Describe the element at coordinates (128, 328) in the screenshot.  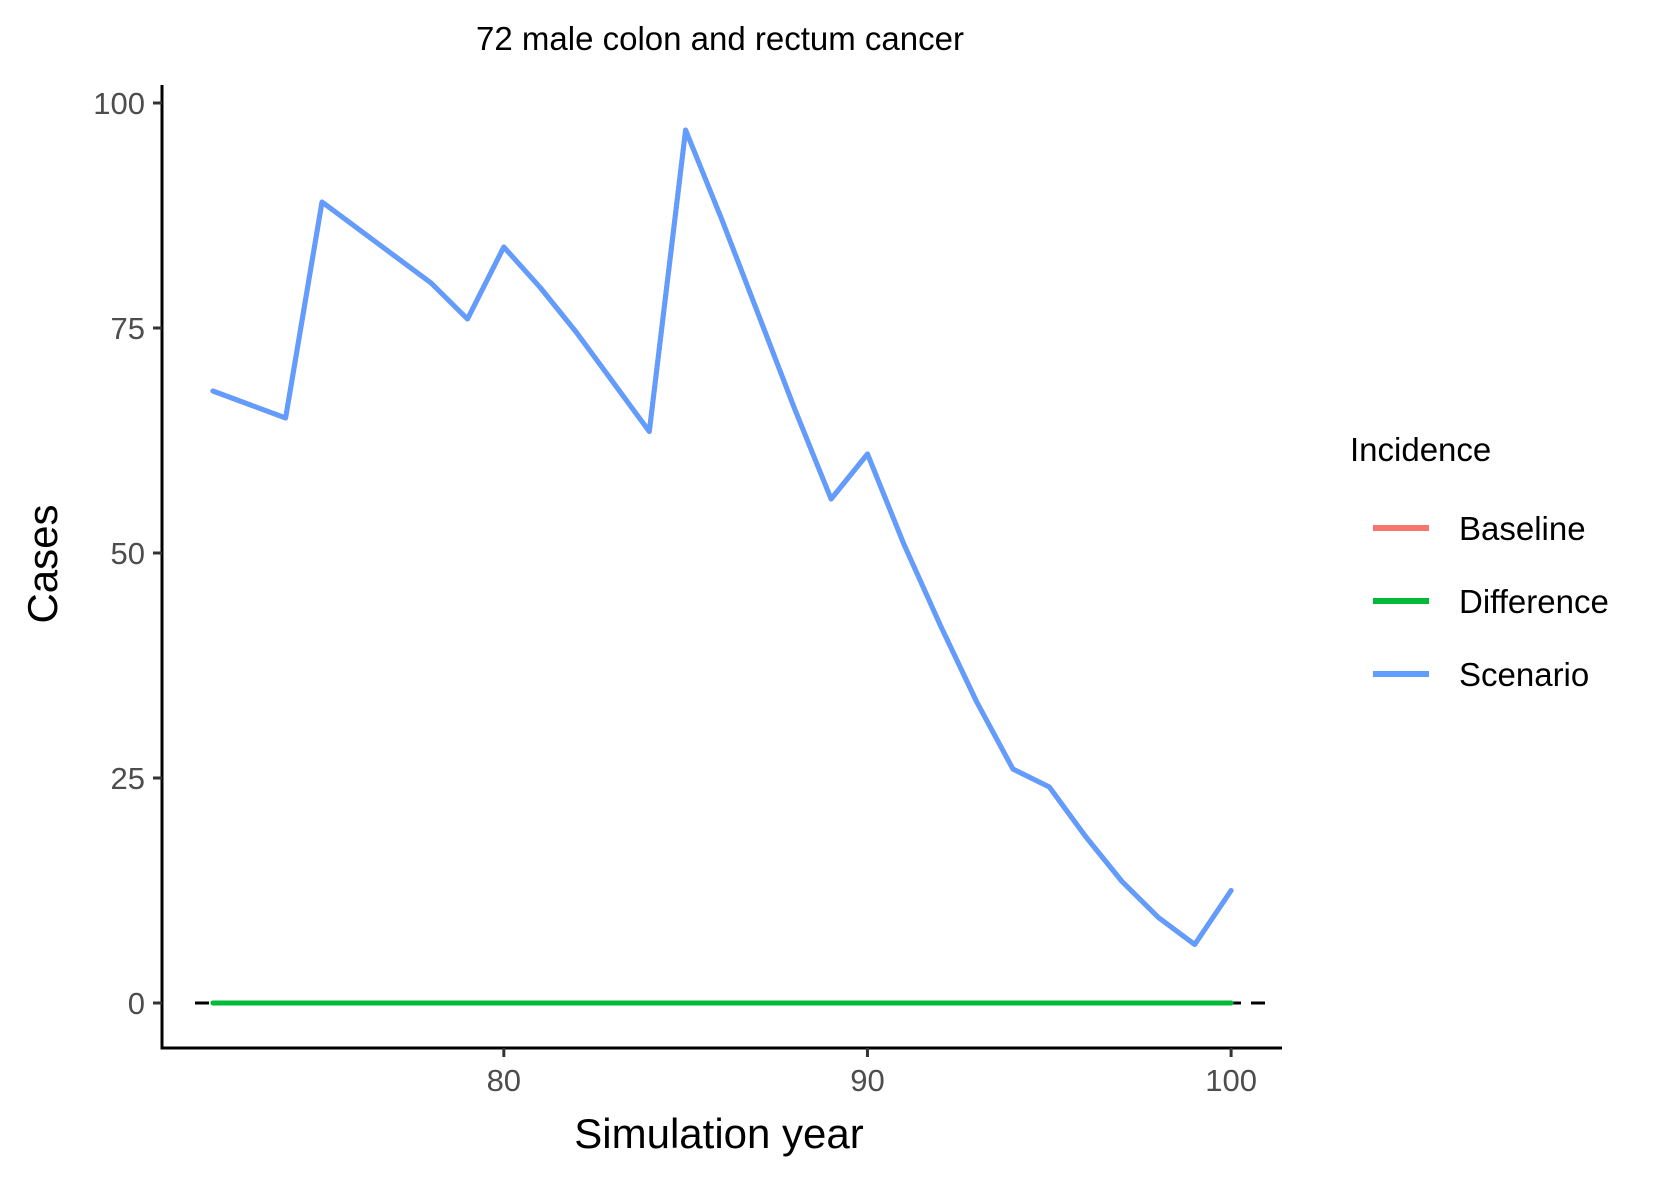
I see `y-tick-label: 75` at that location.